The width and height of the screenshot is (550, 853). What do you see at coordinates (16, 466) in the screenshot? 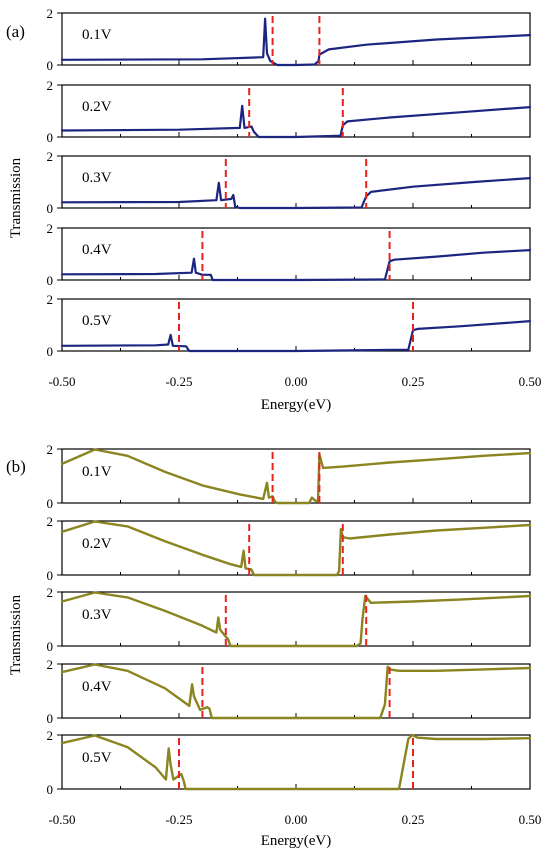
I see `panel-letter: (b)` at bounding box center [16, 466].